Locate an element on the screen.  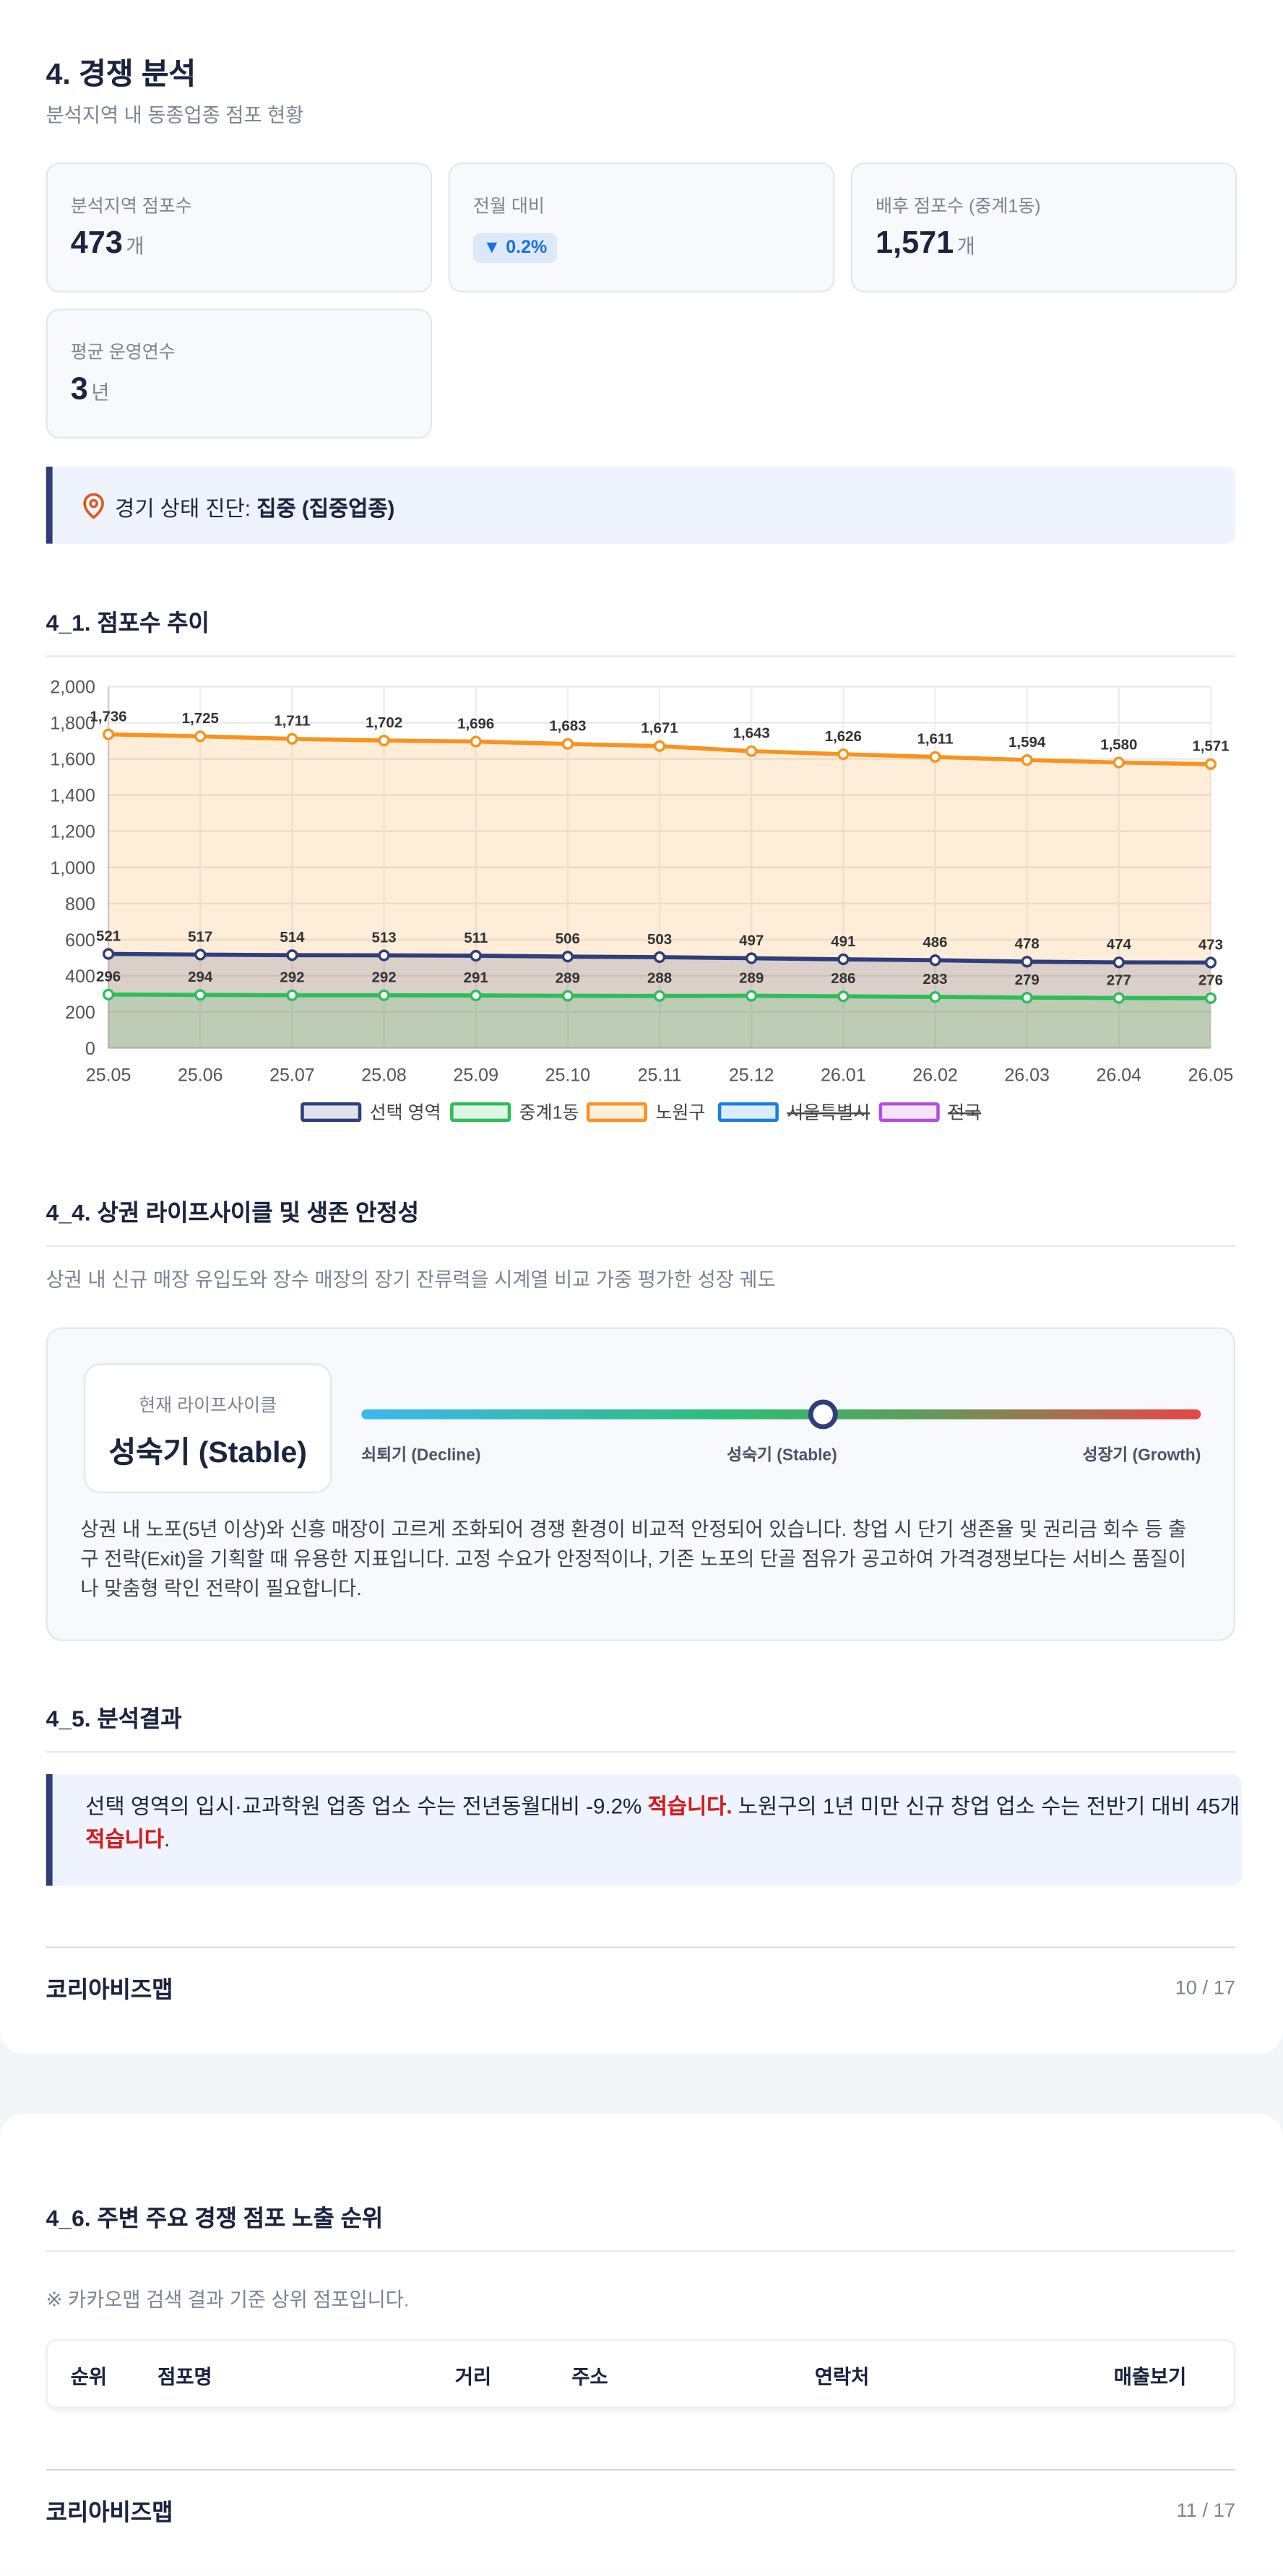
legend-label: 전국 is located at coordinates (964, 1113).